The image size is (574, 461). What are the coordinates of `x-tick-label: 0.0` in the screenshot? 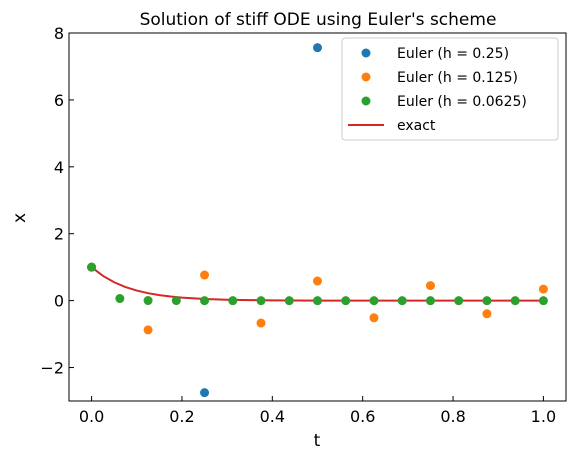 It's located at (91, 416).